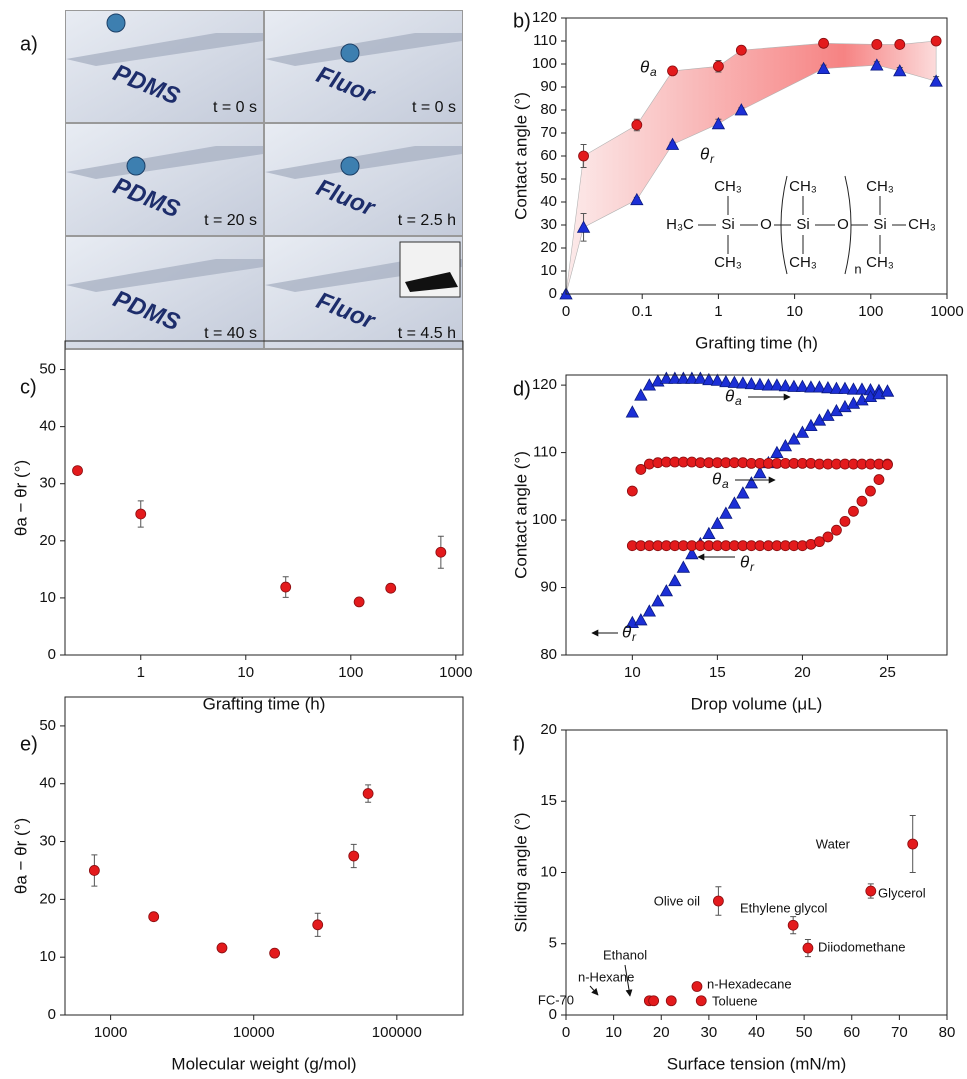 Image resolution: width=967 pixels, height=1079 pixels. Describe the element at coordinates (263, 1063) in the screenshot. I see `x-axis-label: Molecular weight (g/mol)` at that location.